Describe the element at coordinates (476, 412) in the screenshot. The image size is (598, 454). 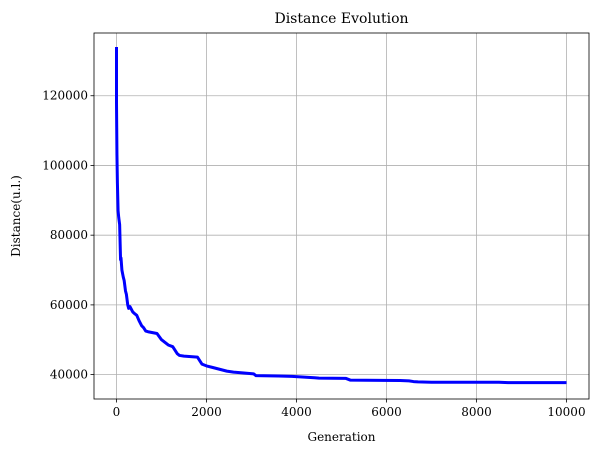
I see `x-tick-label: 8000` at that location.